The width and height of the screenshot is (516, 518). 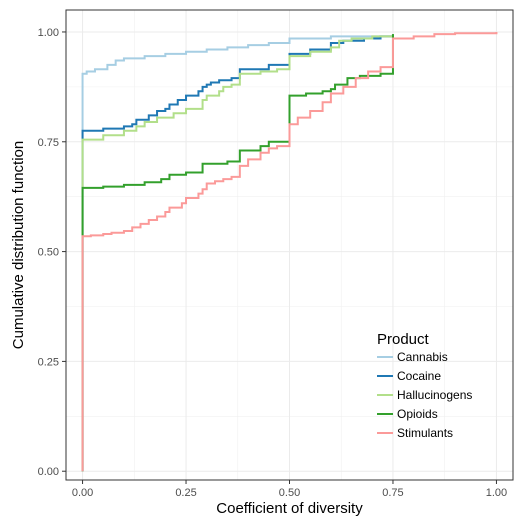 What do you see at coordinates (422, 357) in the screenshot?
I see `legend-label-cannabis: Cannabis` at bounding box center [422, 357].